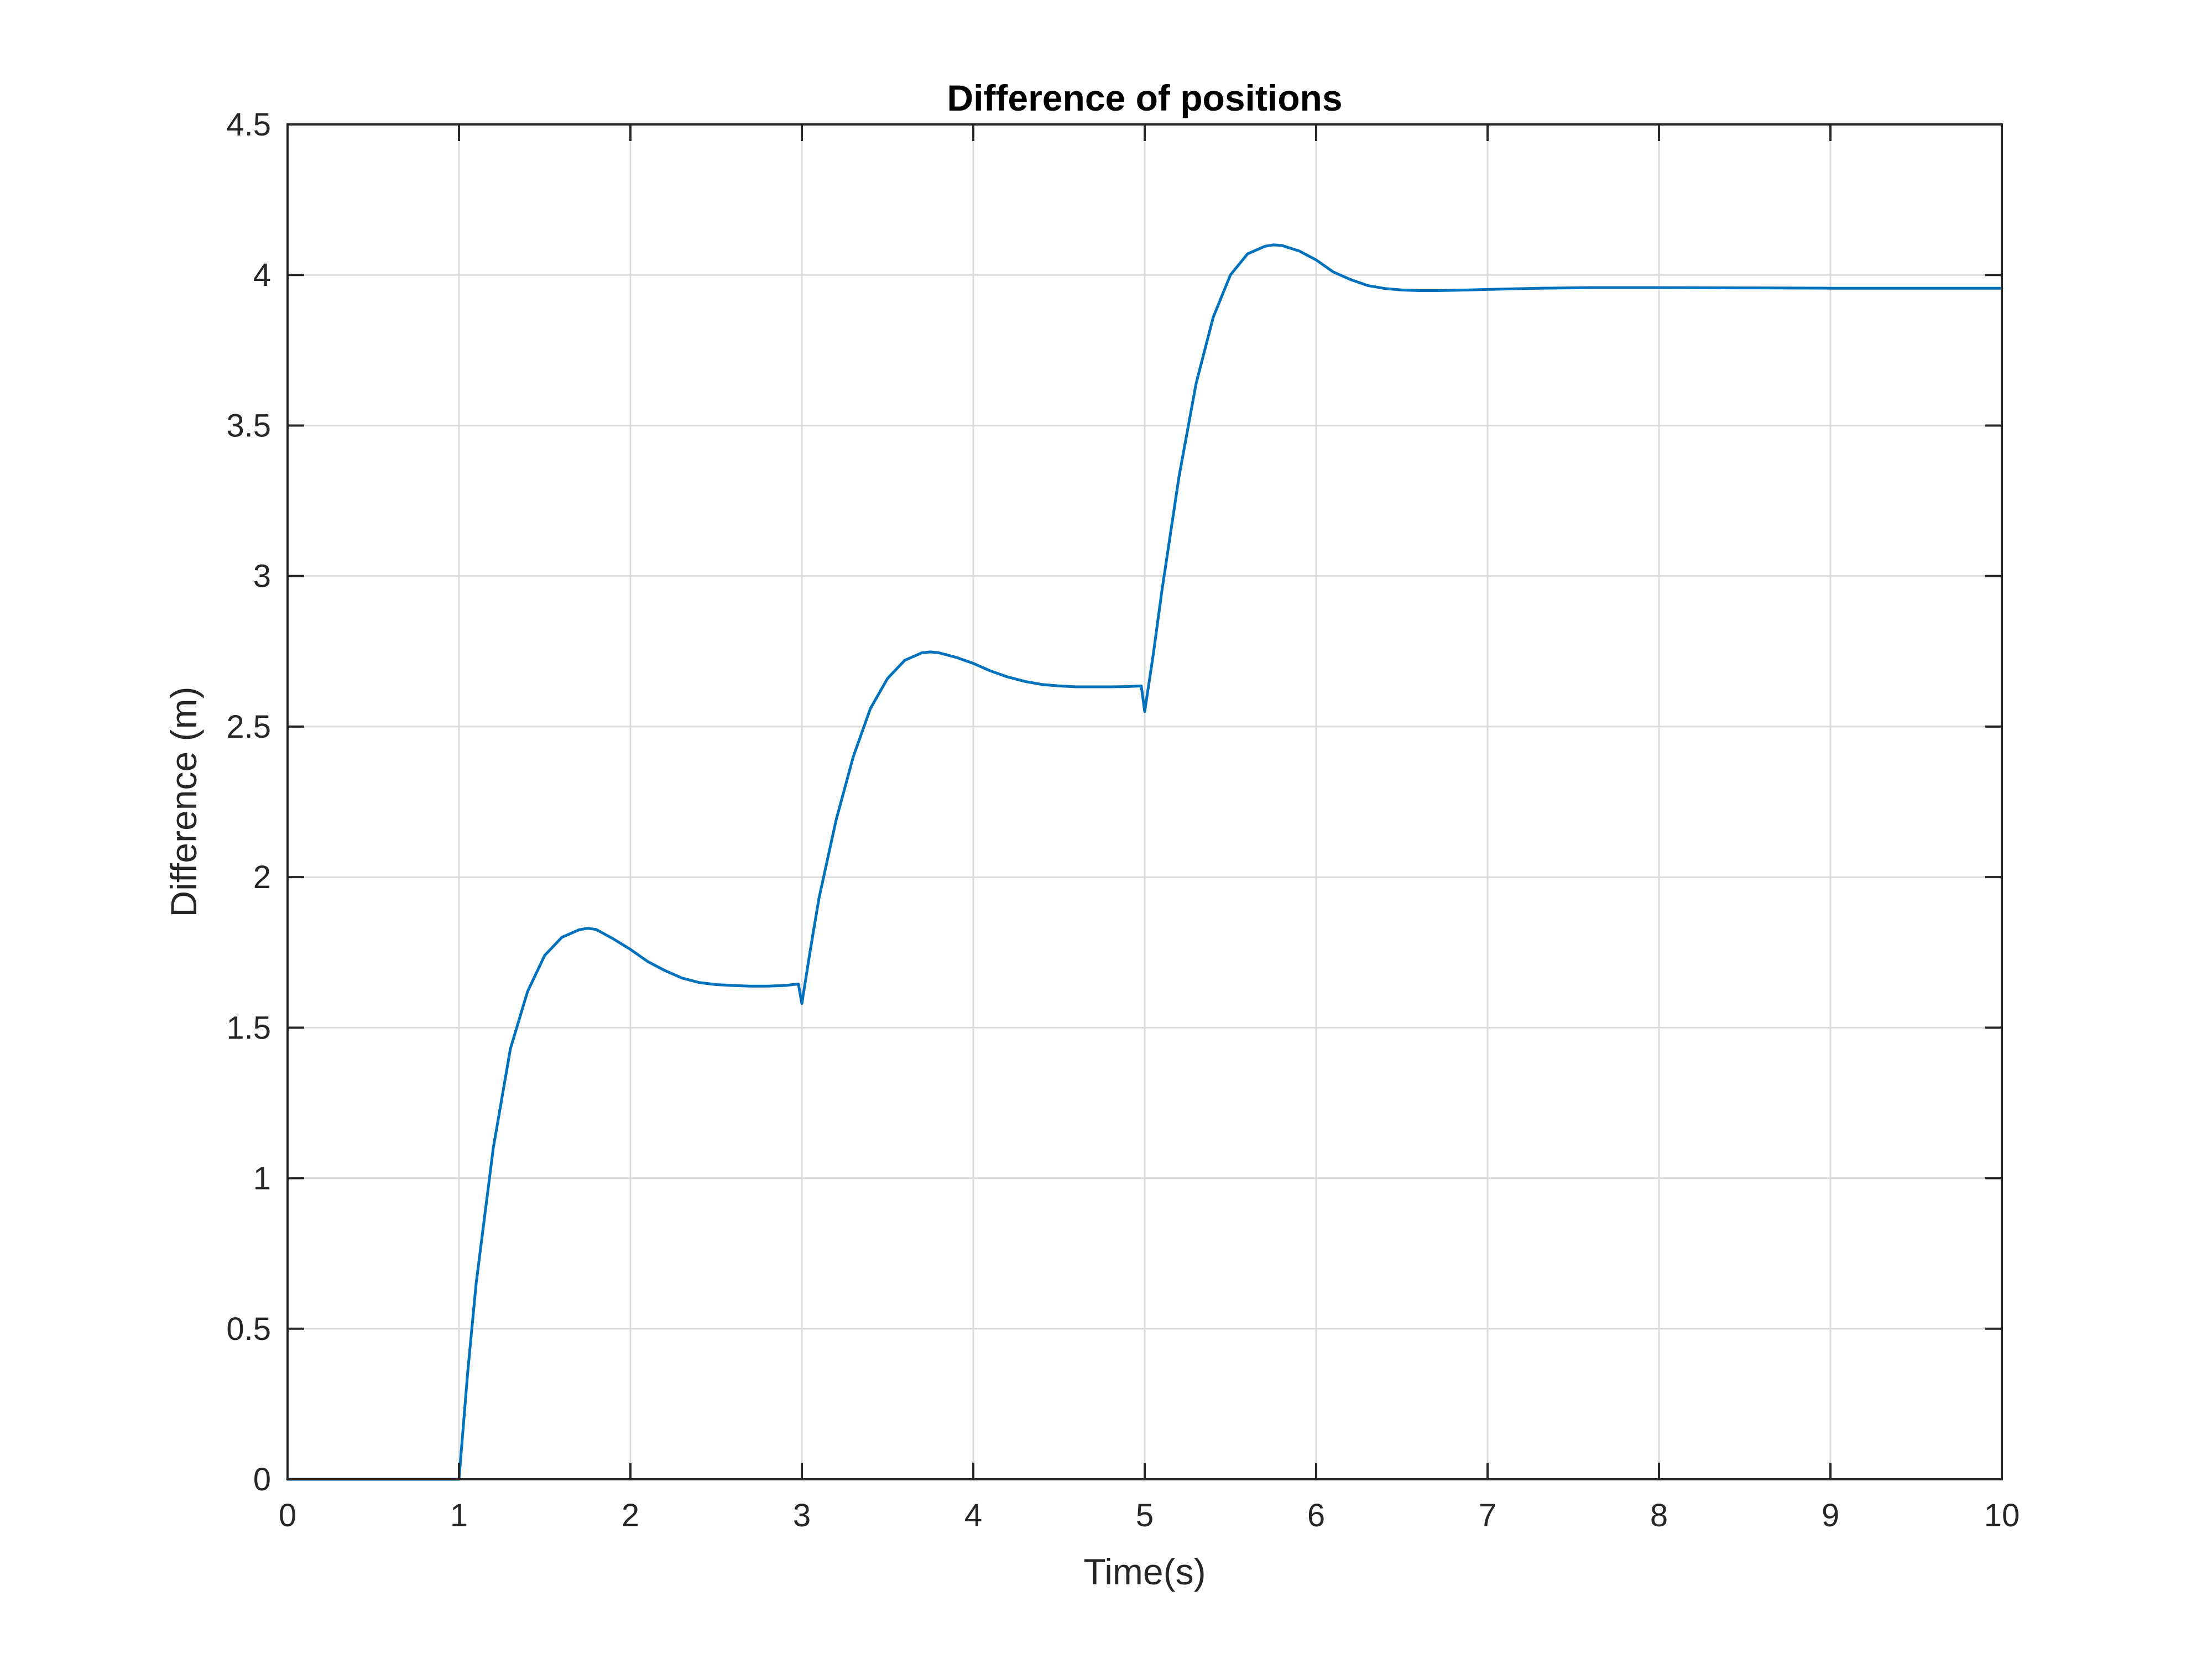 The width and height of the screenshot is (2212, 1659). I want to click on y-tick-label: 3.5, so click(249, 426).